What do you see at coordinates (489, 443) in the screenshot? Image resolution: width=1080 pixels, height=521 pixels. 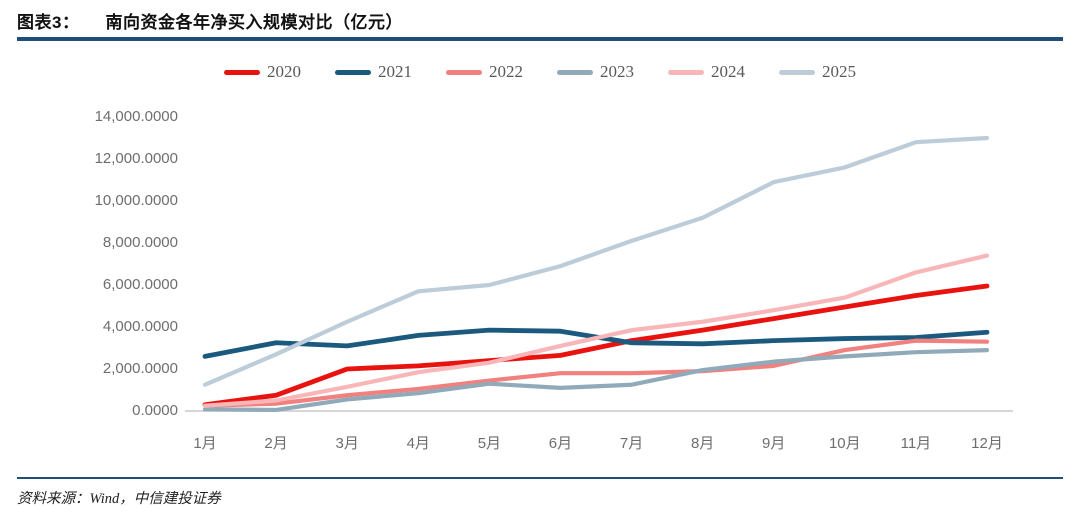 I see `x-axis-label: 5月` at bounding box center [489, 443].